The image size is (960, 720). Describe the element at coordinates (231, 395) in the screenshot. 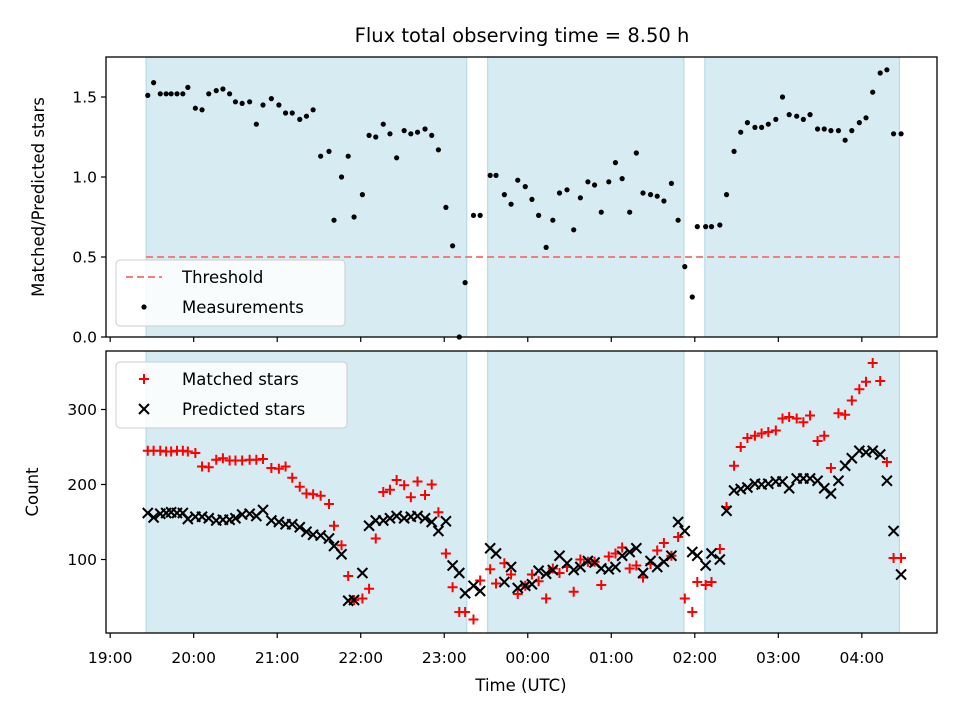

I see `count-legend: Matched stars Predicted stars` at that location.